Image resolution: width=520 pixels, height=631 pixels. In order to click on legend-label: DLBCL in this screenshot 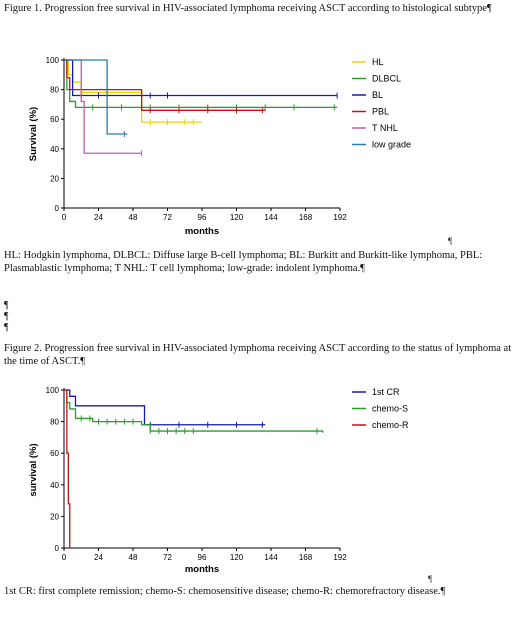, I will do `click(386, 79)`.